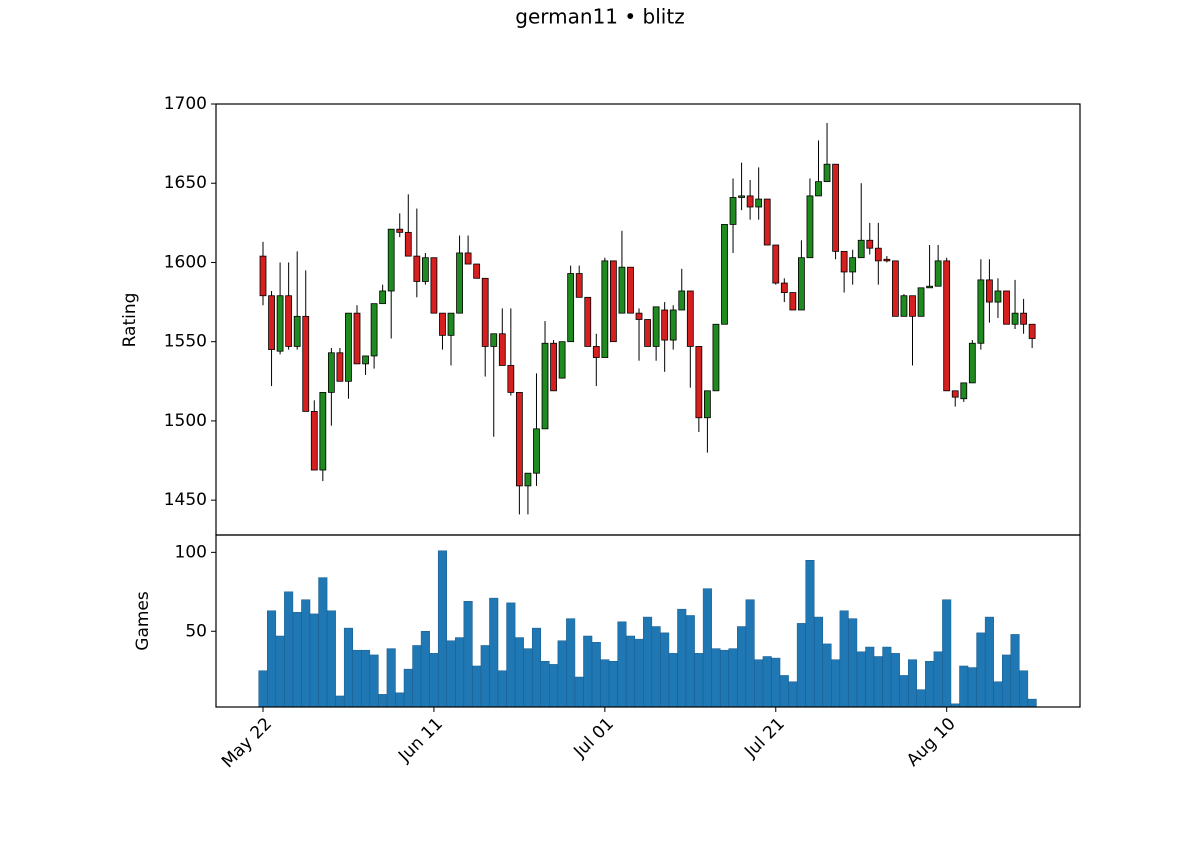 This screenshot has width=1200, height=863. Describe the element at coordinates (764, 738) in the screenshot. I see `x-tick-label: Jul 21` at that location.